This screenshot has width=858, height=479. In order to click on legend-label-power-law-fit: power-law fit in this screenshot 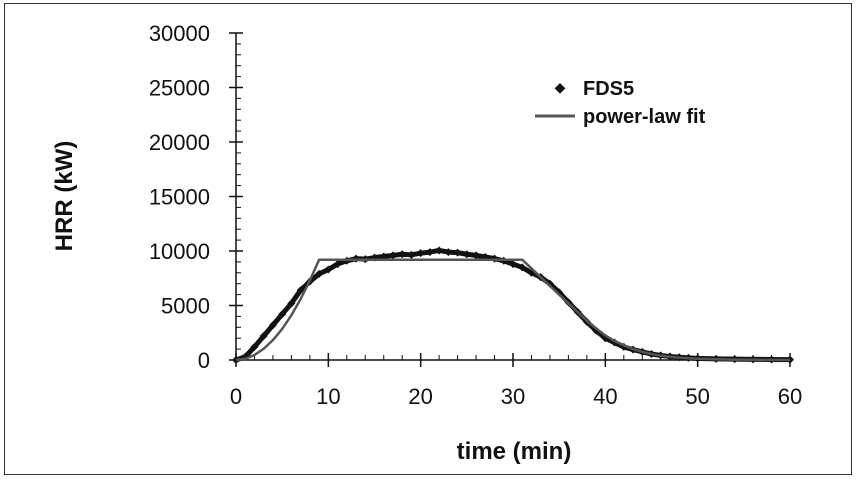, I will do `click(644, 117)`.